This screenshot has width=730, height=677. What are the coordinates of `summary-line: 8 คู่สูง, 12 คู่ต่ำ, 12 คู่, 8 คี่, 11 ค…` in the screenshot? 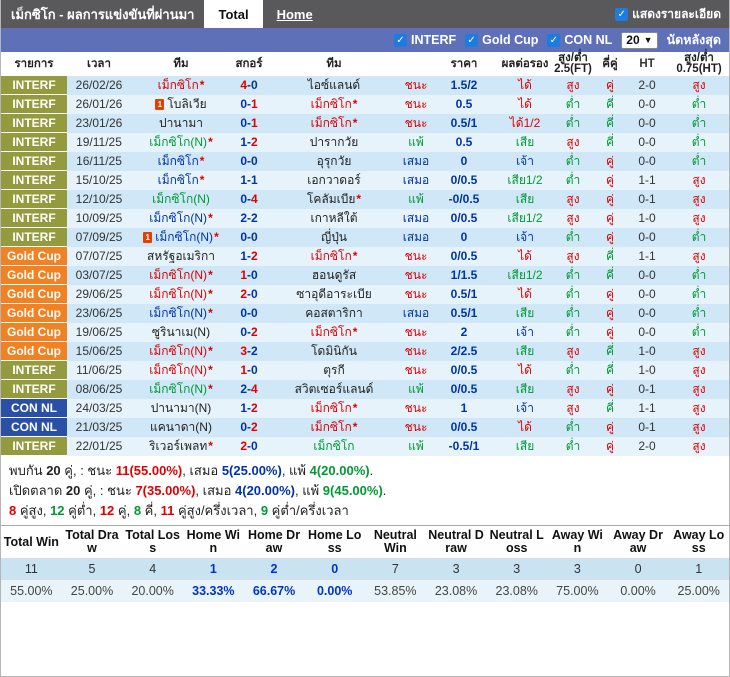 It's located at (179, 510).